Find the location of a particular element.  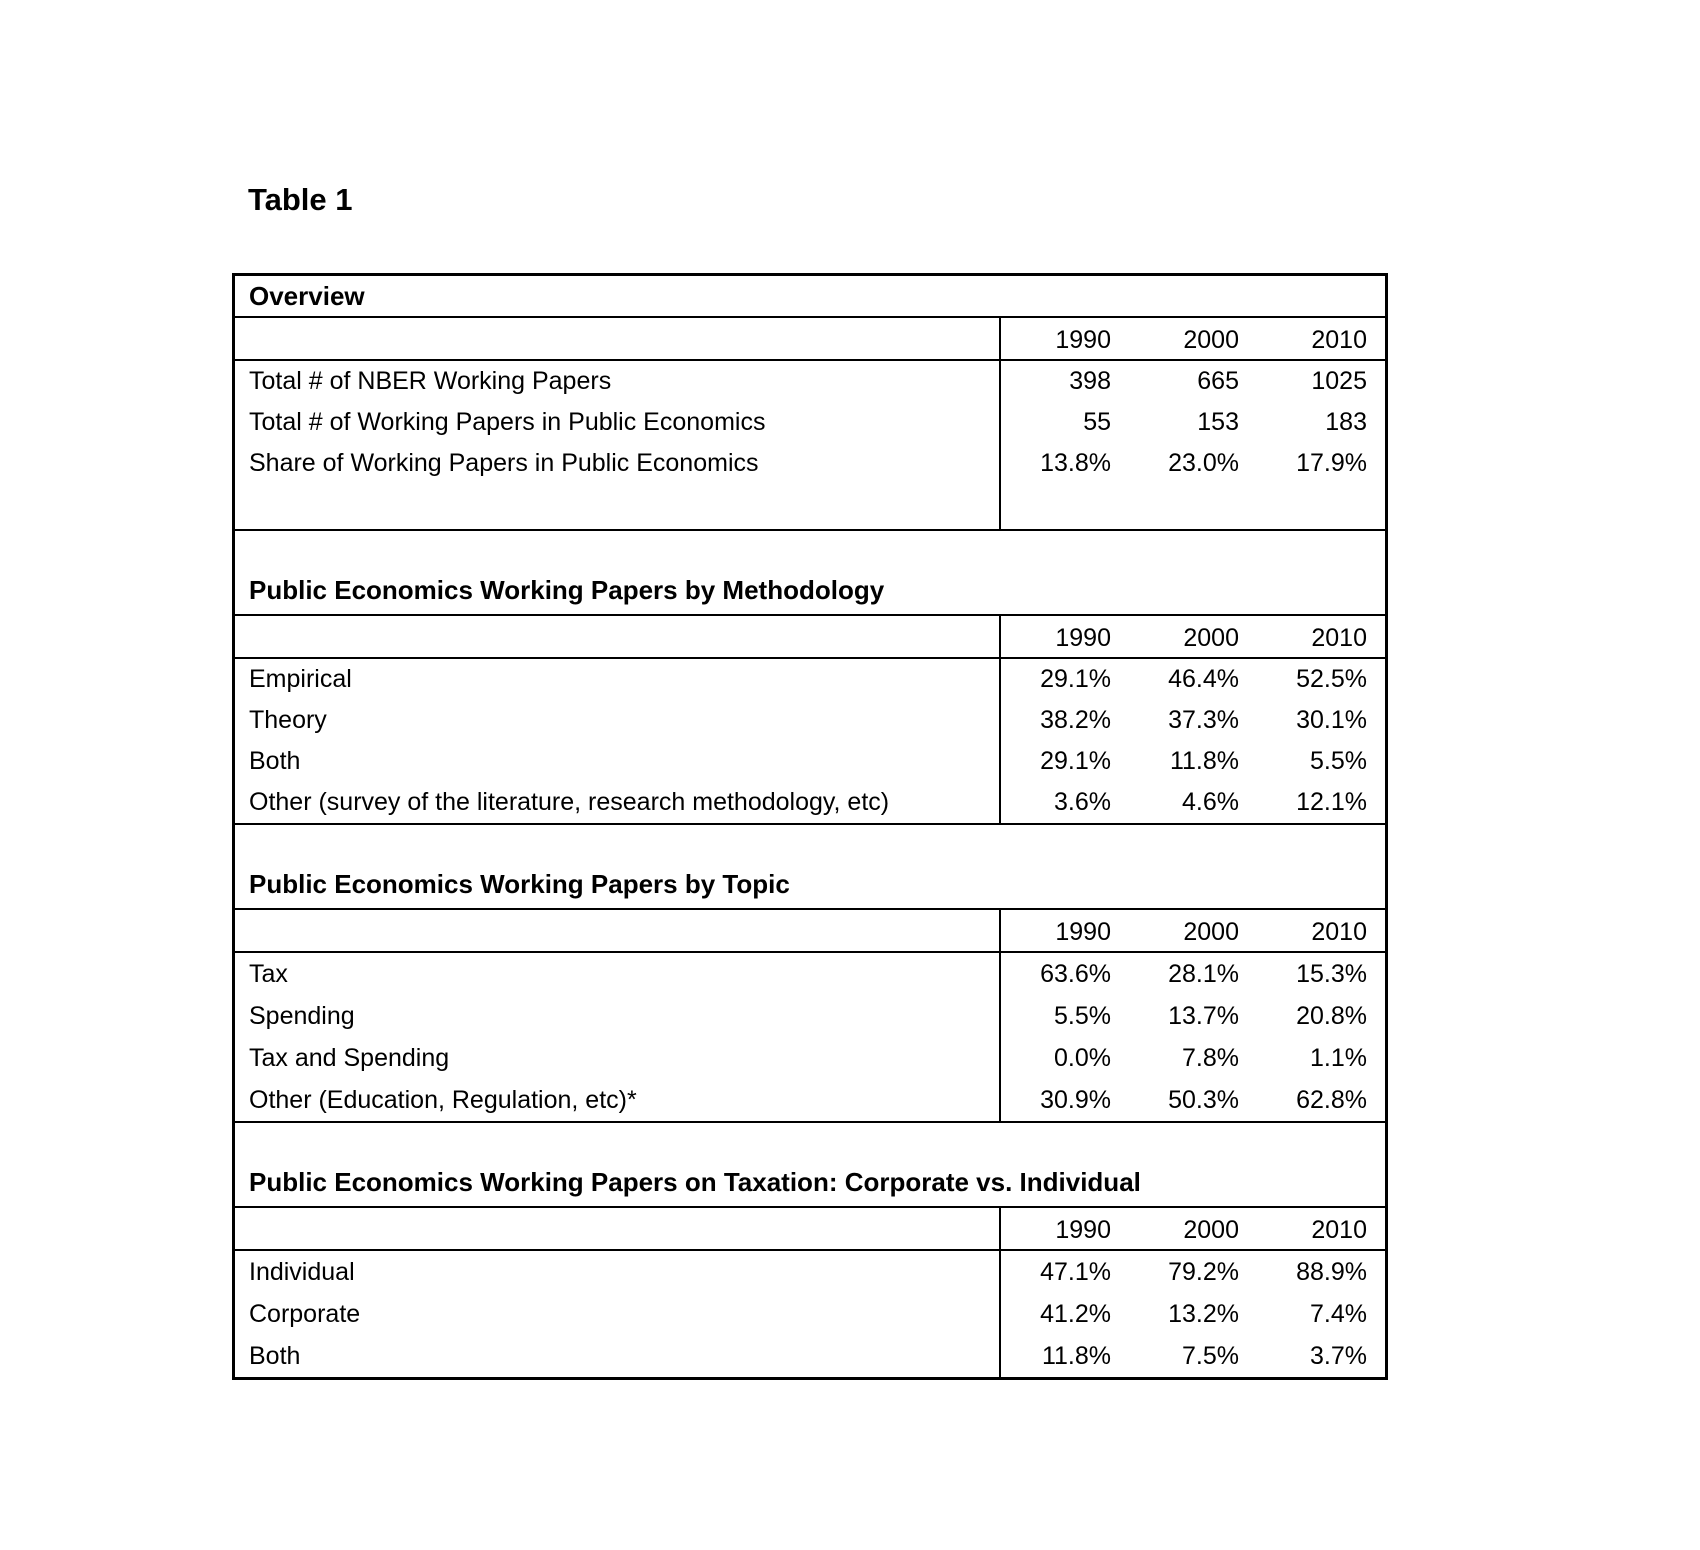

cell-value: 55 is located at coordinates (1097, 422).